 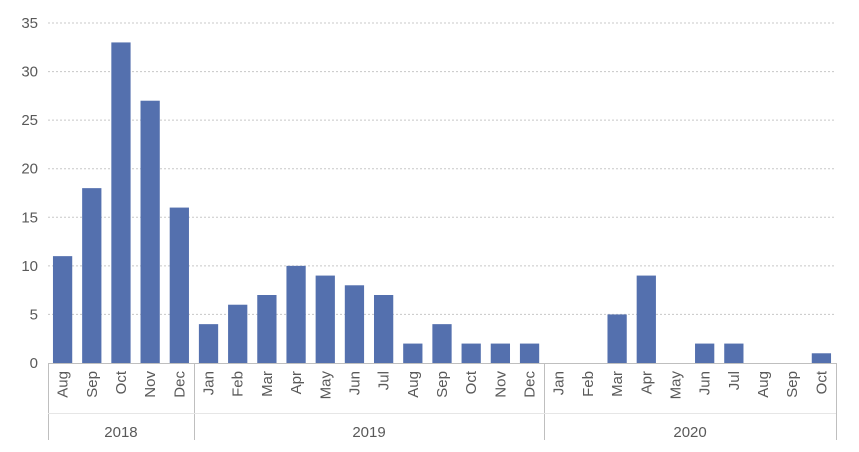 What do you see at coordinates (29, 169) in the screenshot?
I see `y-tick-label: 20` at bounding box center [29, 169].